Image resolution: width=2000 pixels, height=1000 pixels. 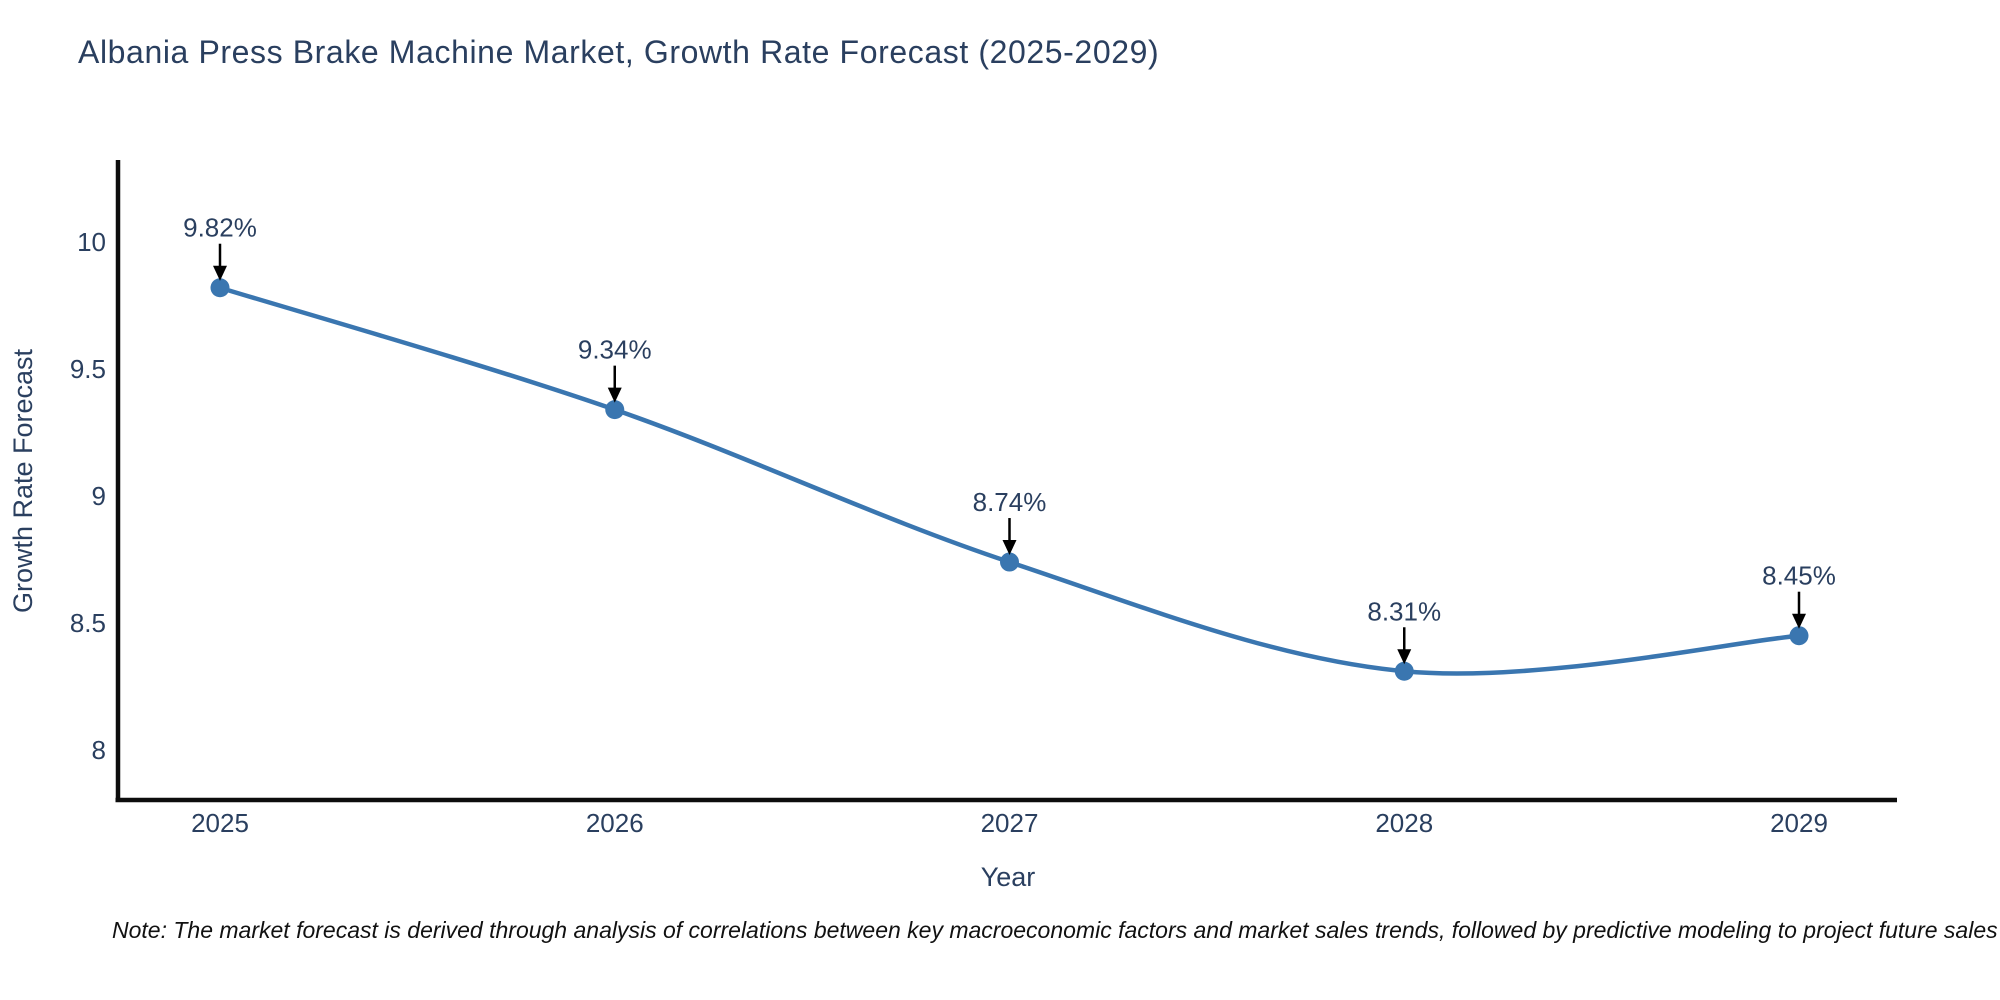 I want to click on x-tick-label: 2028, so click(x=1404, y=823).